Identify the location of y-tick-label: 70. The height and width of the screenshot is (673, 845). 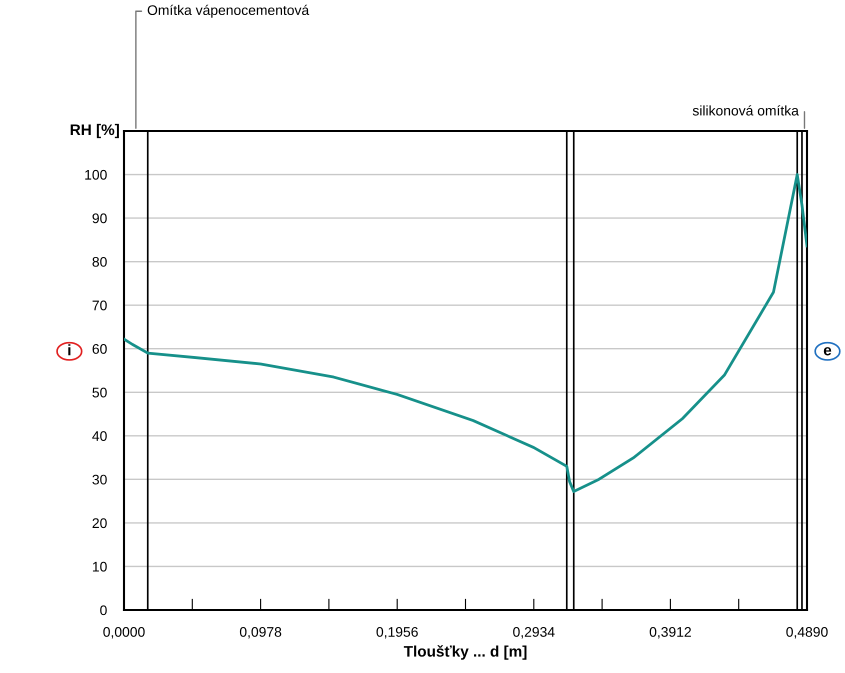
(99, 305).